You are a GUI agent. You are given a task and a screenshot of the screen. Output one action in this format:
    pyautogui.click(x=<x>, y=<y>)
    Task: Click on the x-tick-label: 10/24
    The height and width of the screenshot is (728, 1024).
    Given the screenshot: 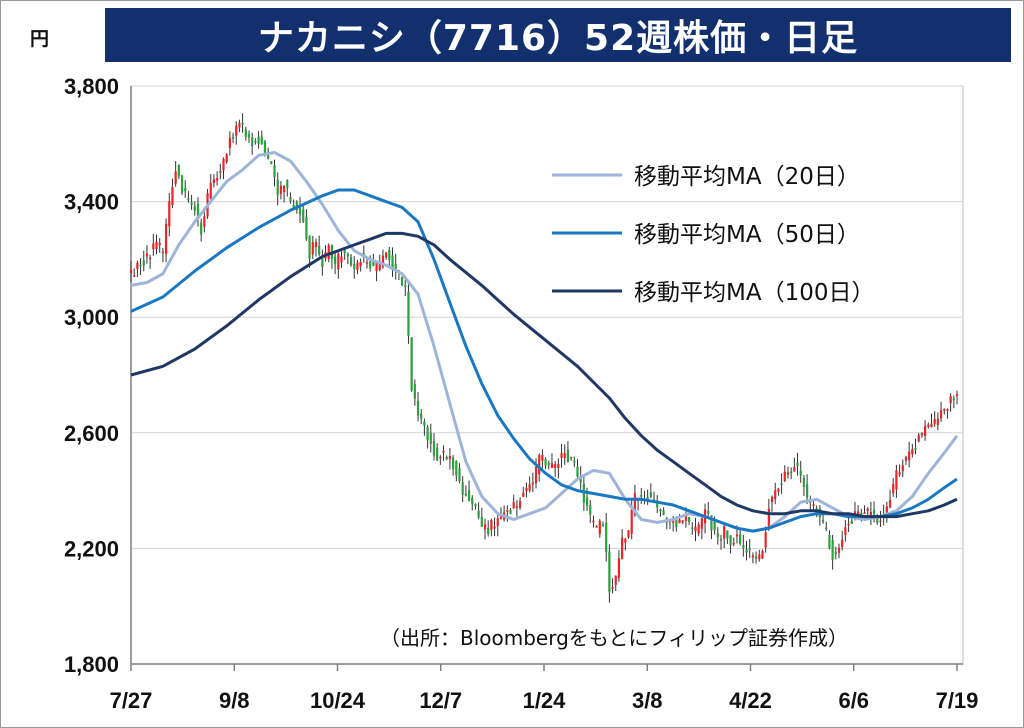 What is the action you would take?
    pyautogui.click(x=338, y=700)
    